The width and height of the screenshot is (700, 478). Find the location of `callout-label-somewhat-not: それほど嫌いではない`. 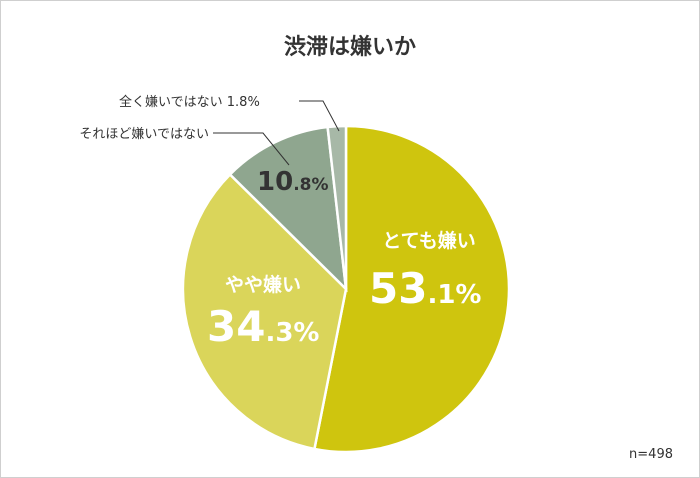

callout-label-somewhat-not: それほど嫌いではない is located at coordinates (144, 134).